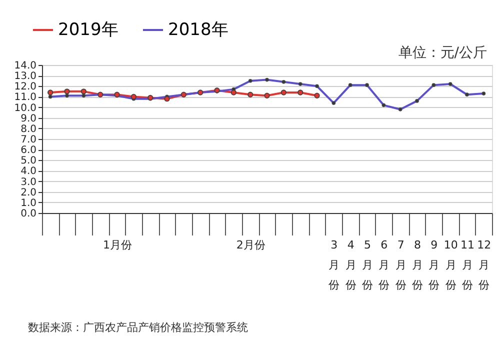 This screenshot has width=500, height=362. Describe the element at coordinates (88, 30) in the screenshot. I see `legend-label: 2019年` at that location.